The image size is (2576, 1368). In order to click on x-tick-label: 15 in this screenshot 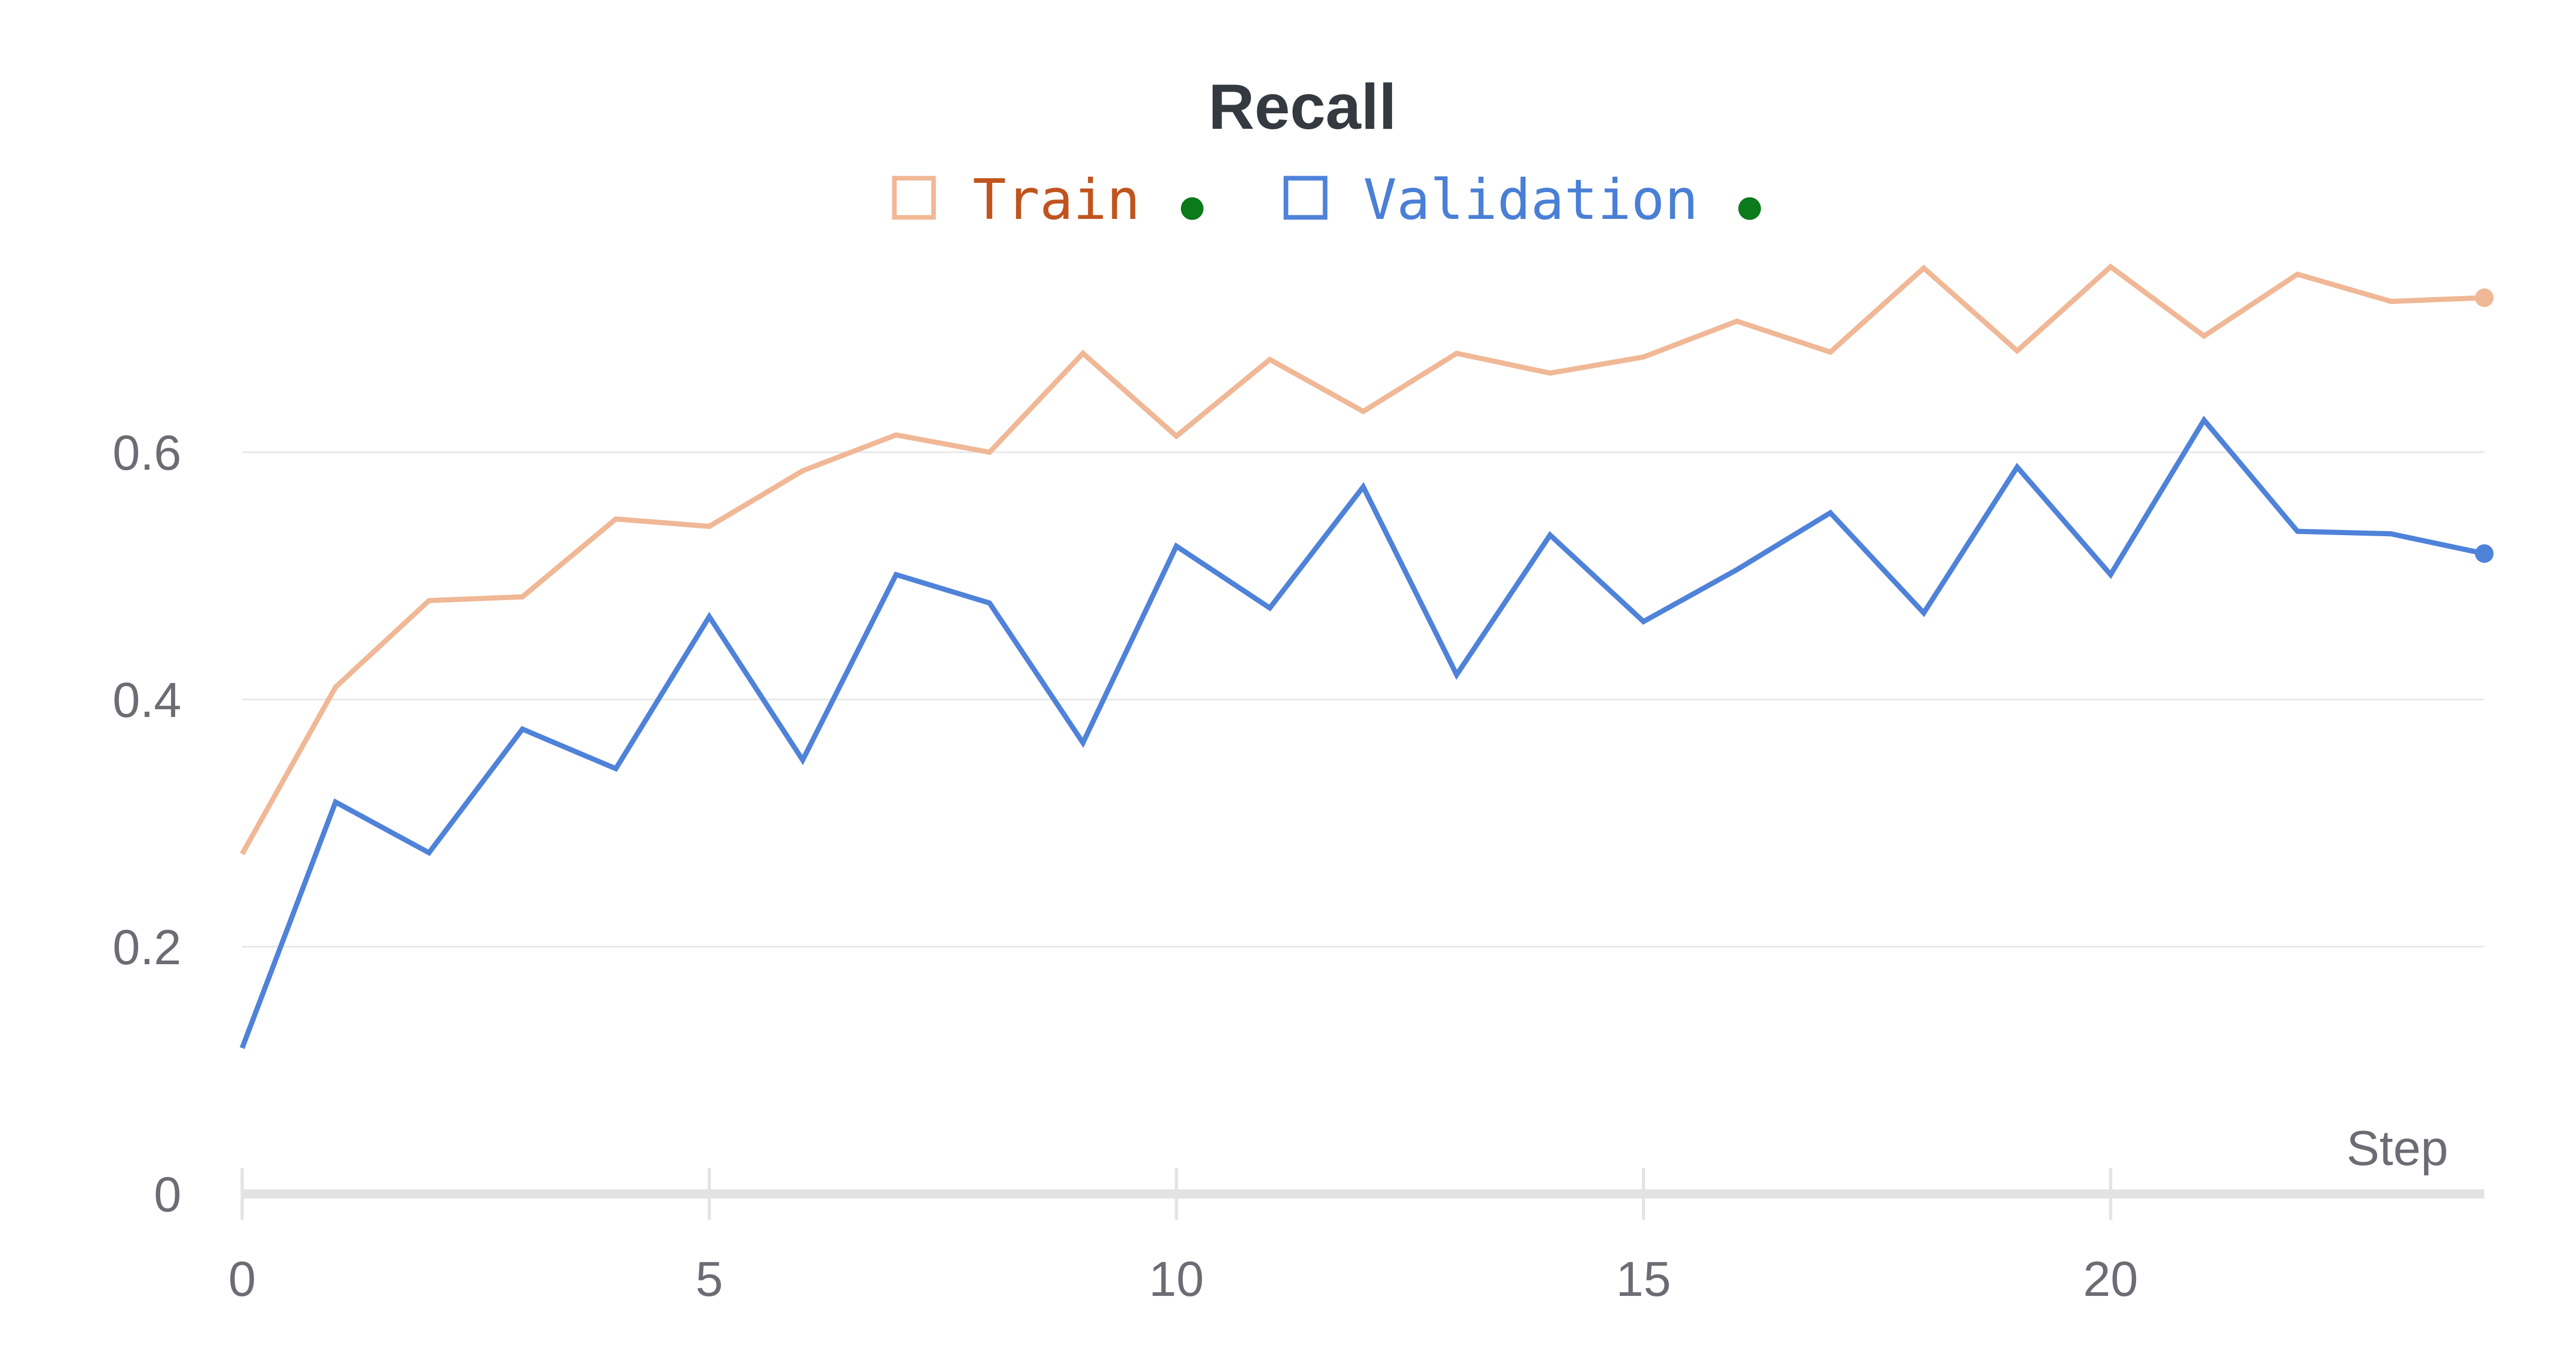, I will do `click(1643, 1279)`.